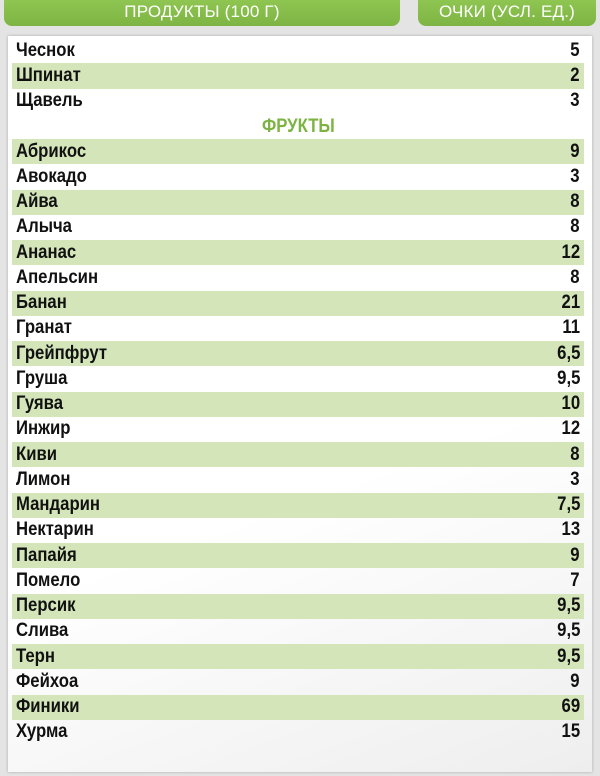 The image size is (600, 776). I want to click on product-points: 2, so click(575, 75).